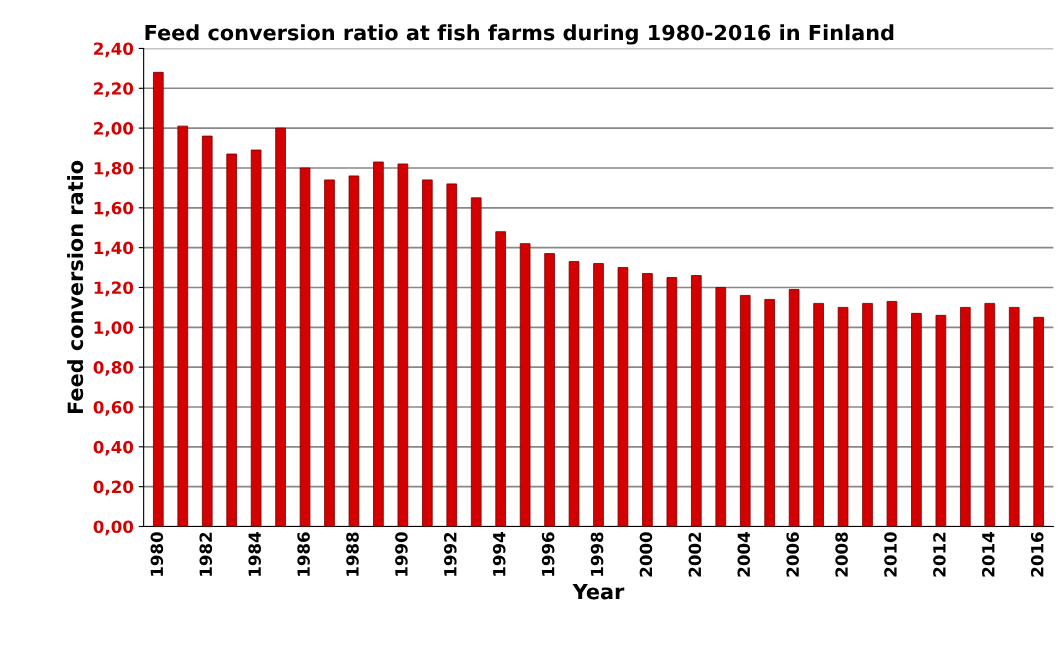 The width and height of the screenshot is (1064, 646). What do you see at coordinates (114, 50) in the screenshot?
I see `y-tick-label: 2,40` at bounding box center [114, 50].